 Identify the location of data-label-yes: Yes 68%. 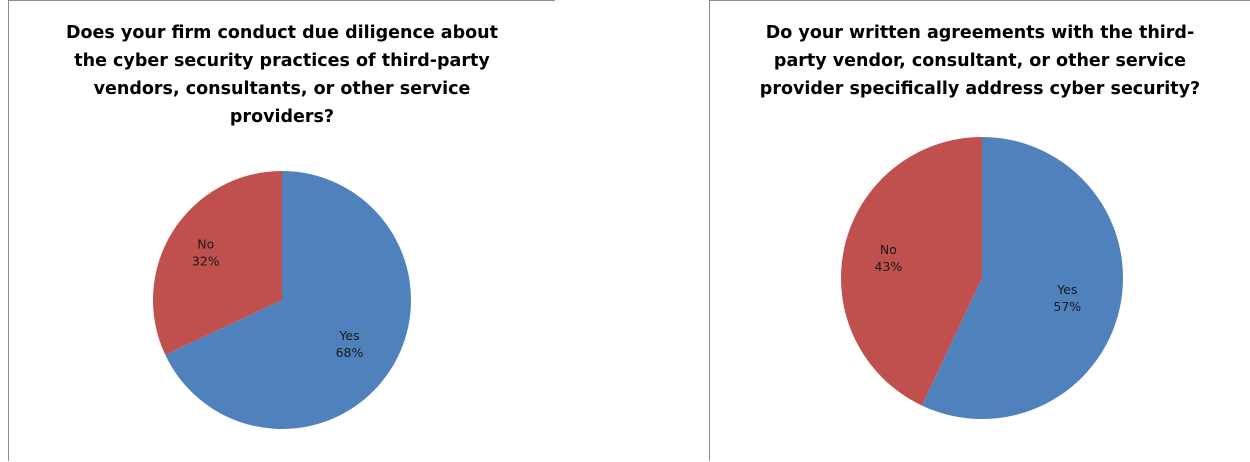
(350, 344).